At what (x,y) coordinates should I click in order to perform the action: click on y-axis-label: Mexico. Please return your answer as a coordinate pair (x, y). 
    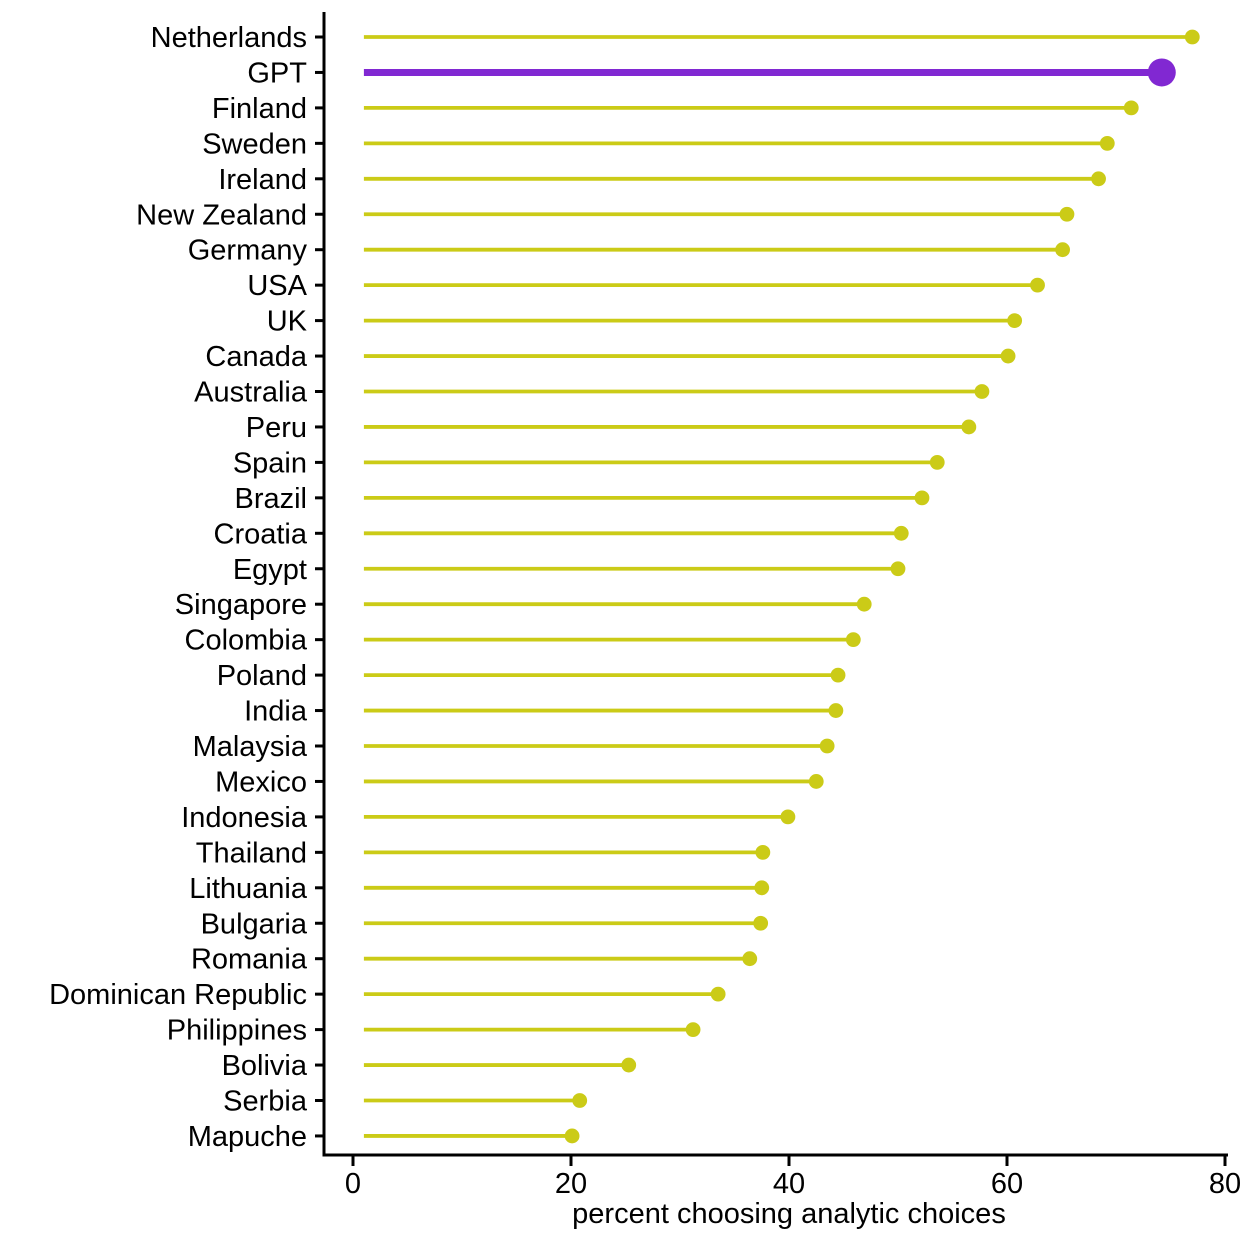
    Looking at the image, I should click on (261, 782).